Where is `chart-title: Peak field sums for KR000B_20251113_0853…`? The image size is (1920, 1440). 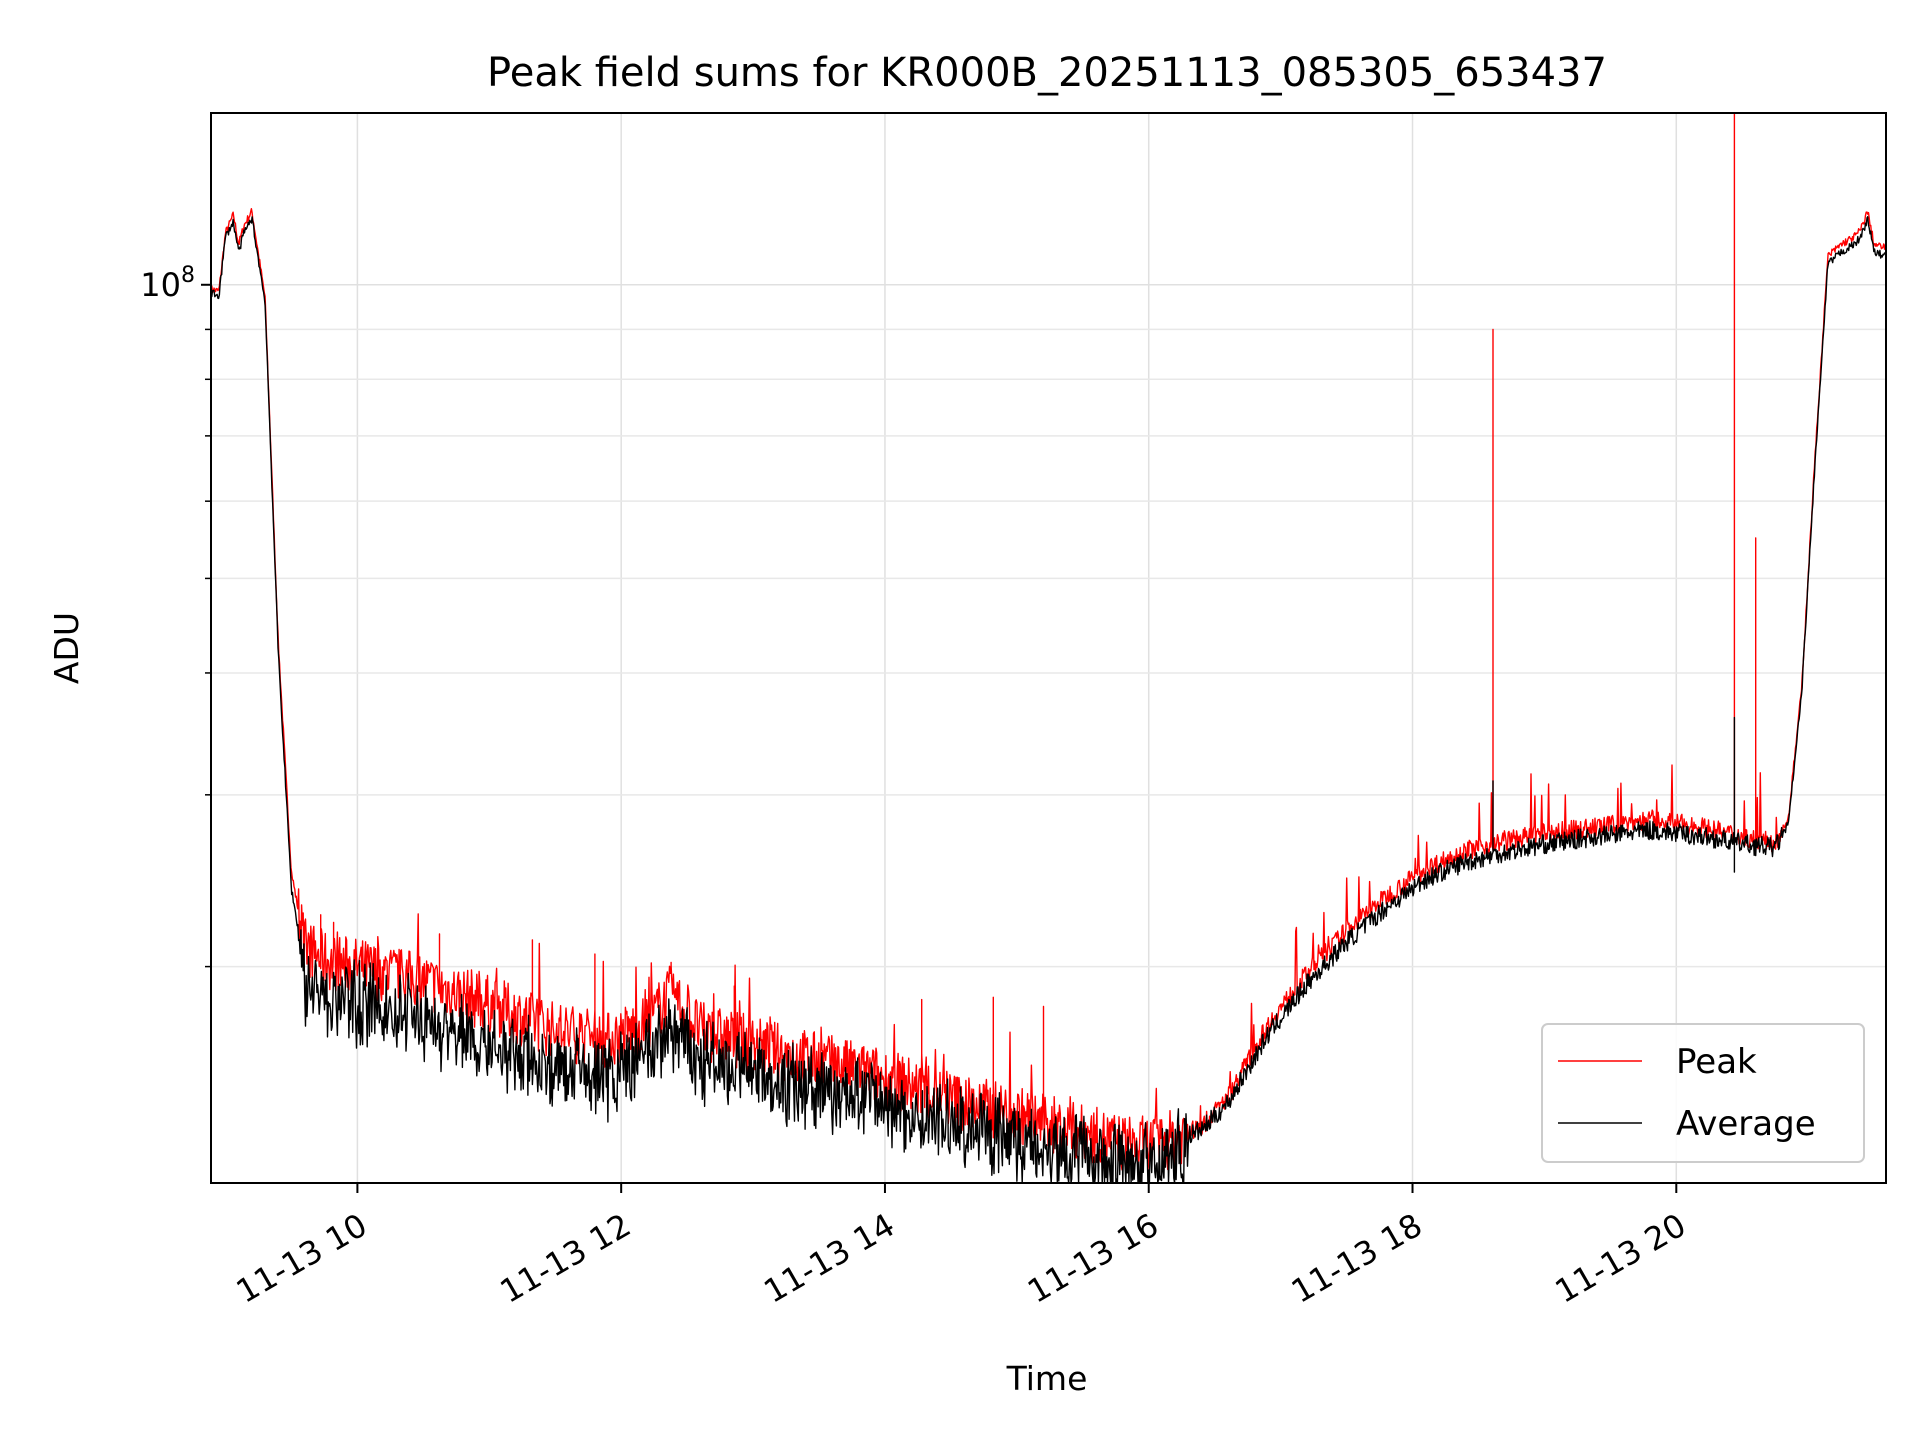
chart-title: Peak field sums for KR000B_20251113_0853… is located at coordinates (1047, 73).